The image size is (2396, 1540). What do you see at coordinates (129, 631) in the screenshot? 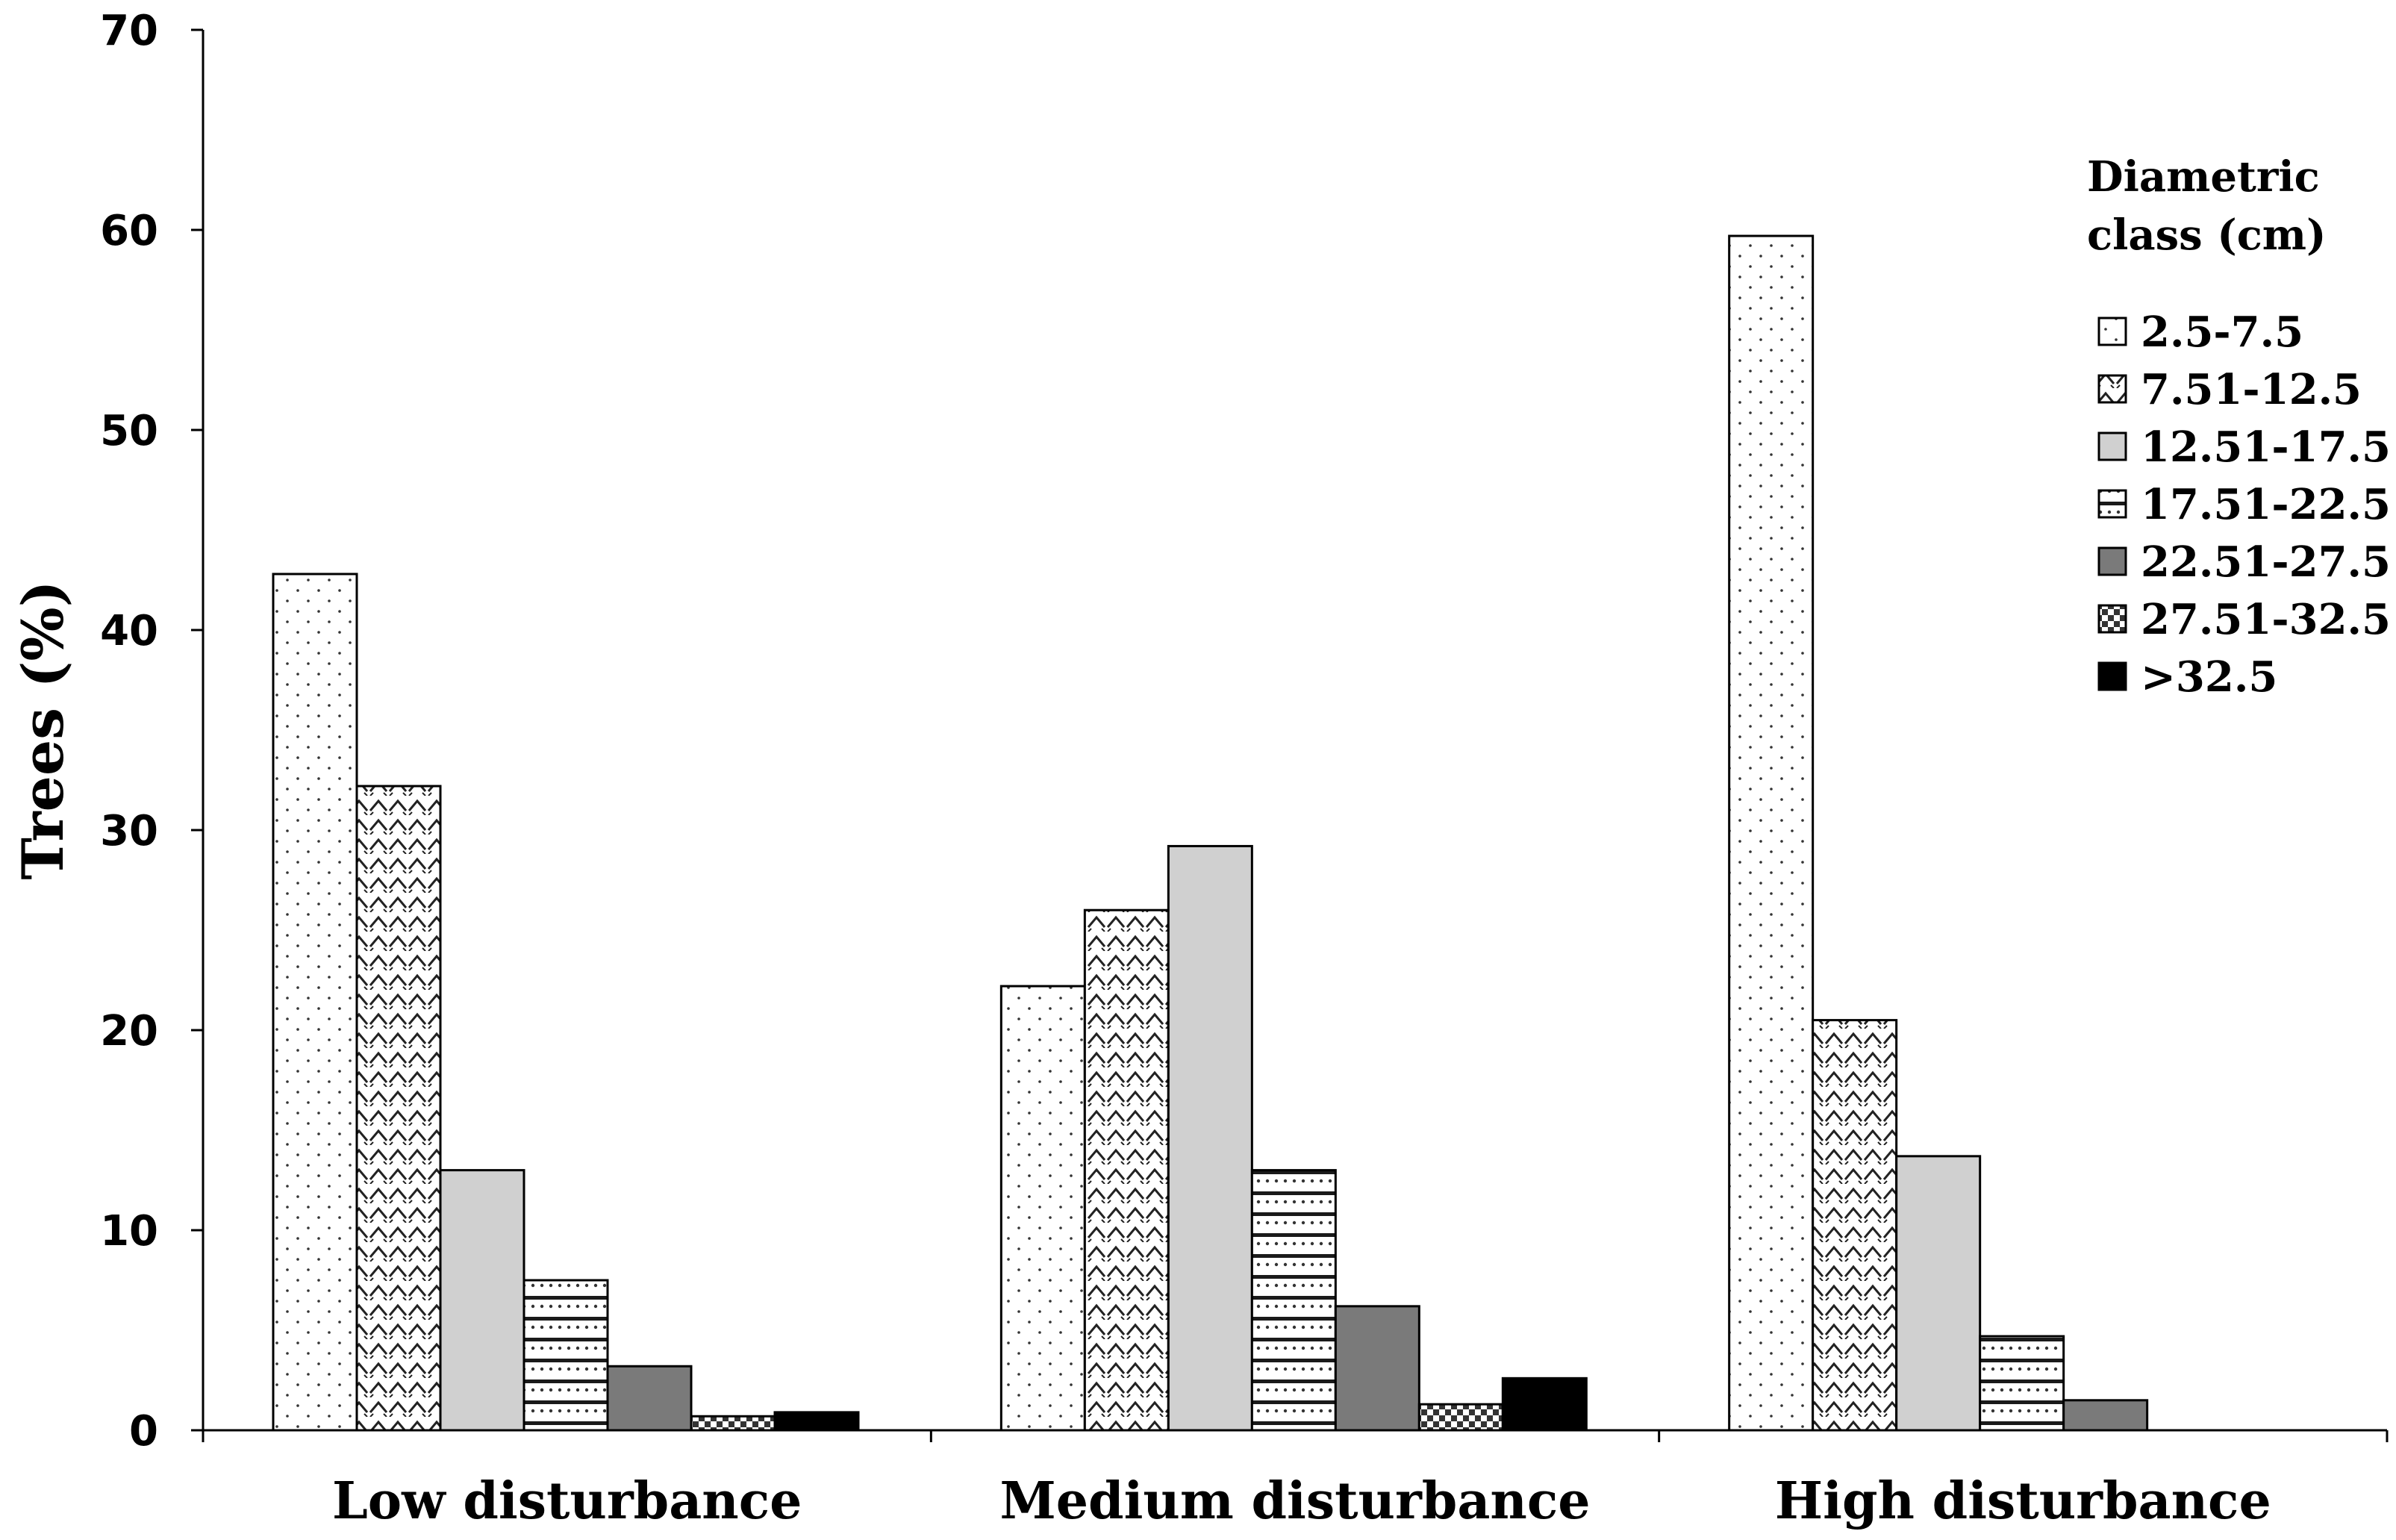
I see `y-tick-label: 40` at bounding box center [129, 631].